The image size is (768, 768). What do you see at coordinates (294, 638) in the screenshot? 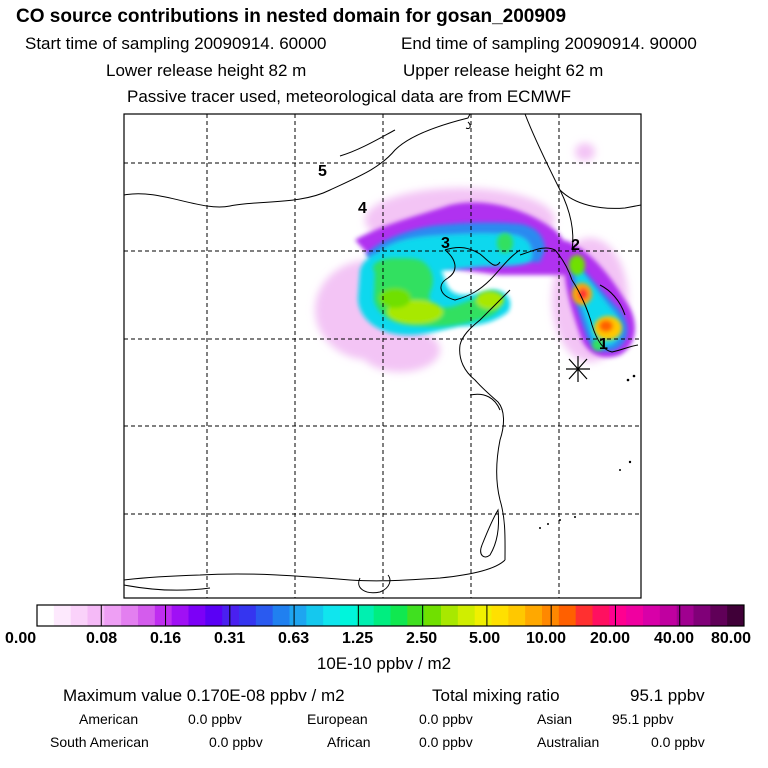
I see `colorbar-tick: 0.63` at bounding box center [294, 638].